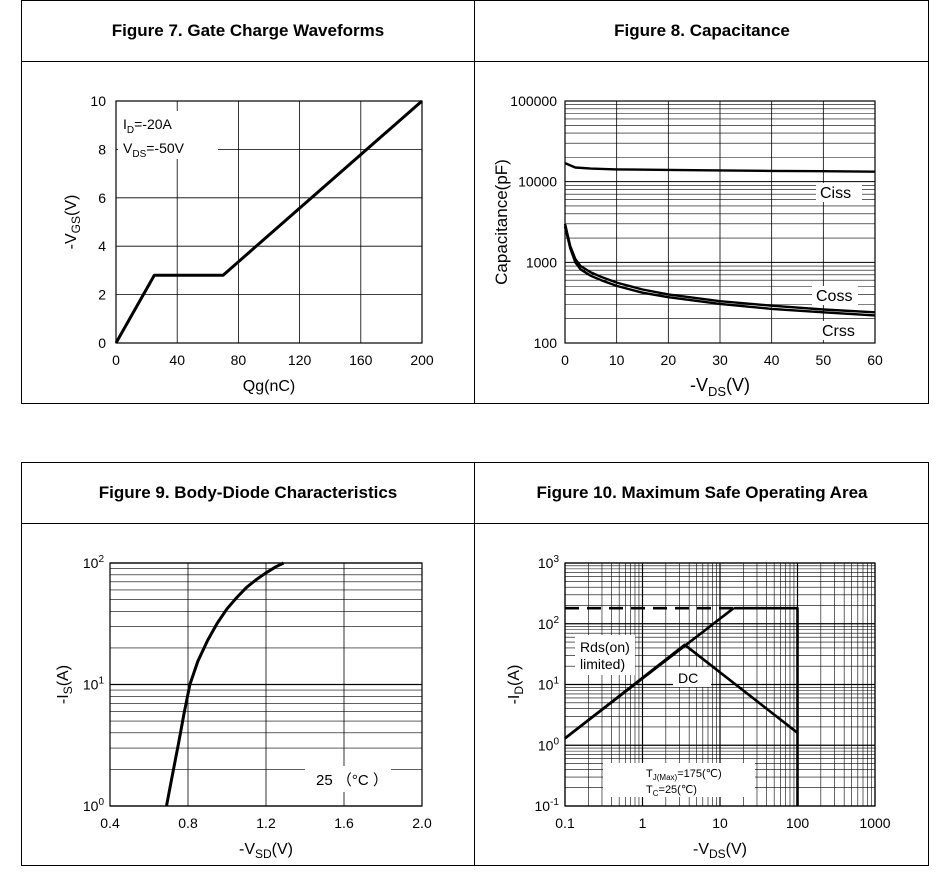 Image resolution: width=952 pixels, height=894 pixels. What do you see at coordinates (102, 246) in the screenshot?
I see `fig7-y-tick-label: 4` at bounding box center [102, 246].